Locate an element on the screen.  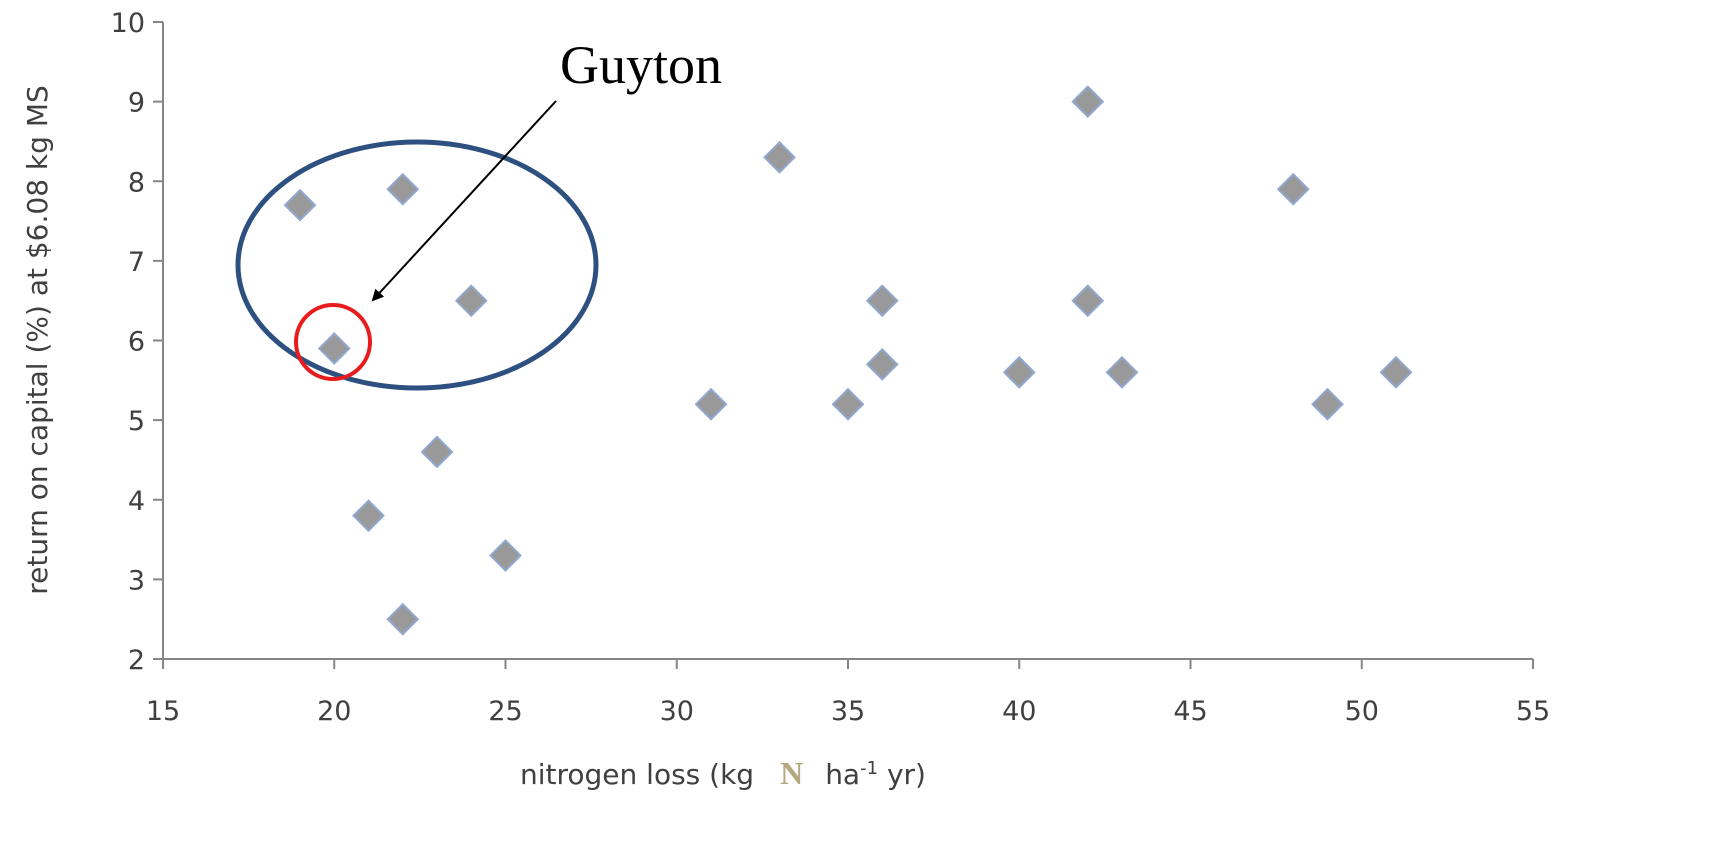
y-tick-label: 3 is located at coordinates (136, 580).